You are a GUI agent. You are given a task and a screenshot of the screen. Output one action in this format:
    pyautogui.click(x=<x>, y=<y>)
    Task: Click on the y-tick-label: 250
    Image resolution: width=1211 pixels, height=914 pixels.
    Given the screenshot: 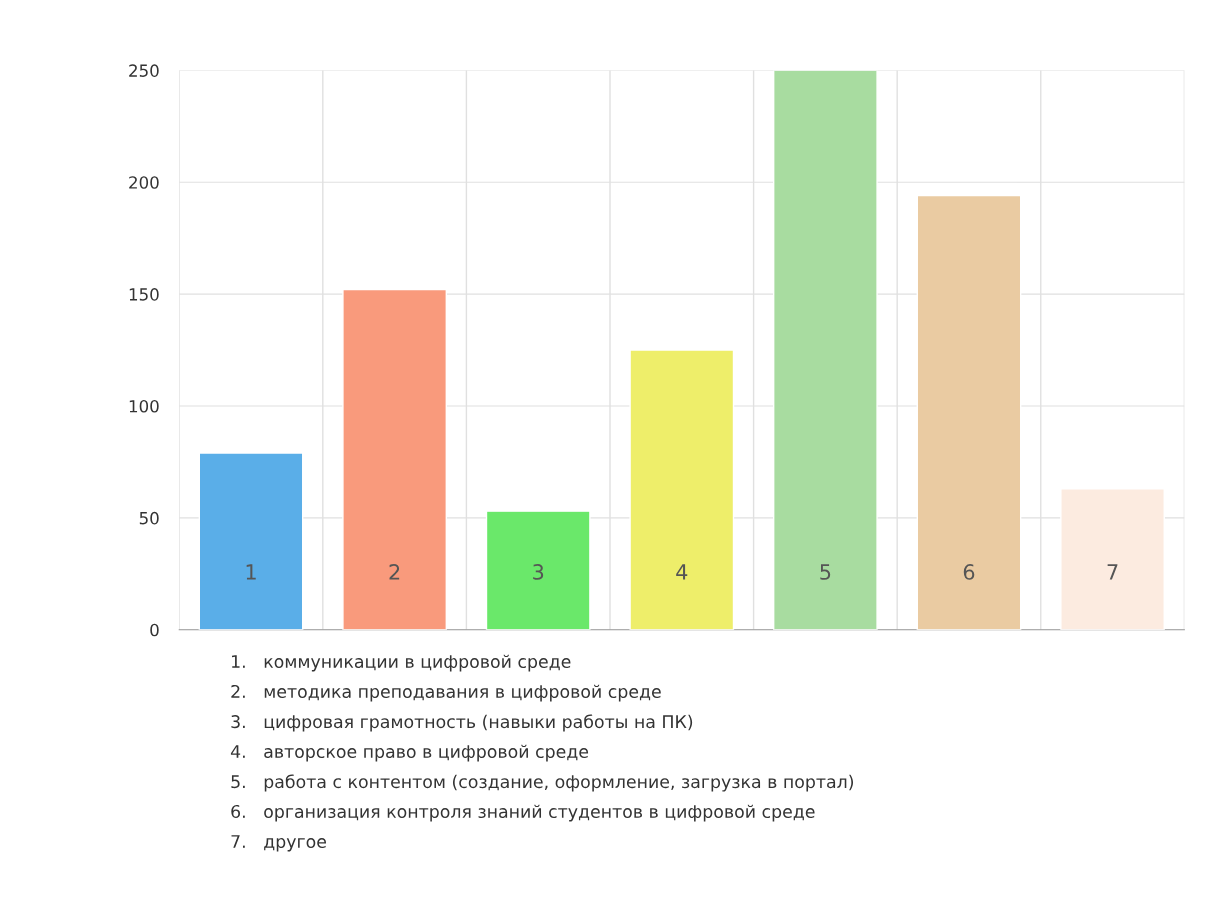 What is the action you would take?
    pyautogui.click(x=144, y=70)
    